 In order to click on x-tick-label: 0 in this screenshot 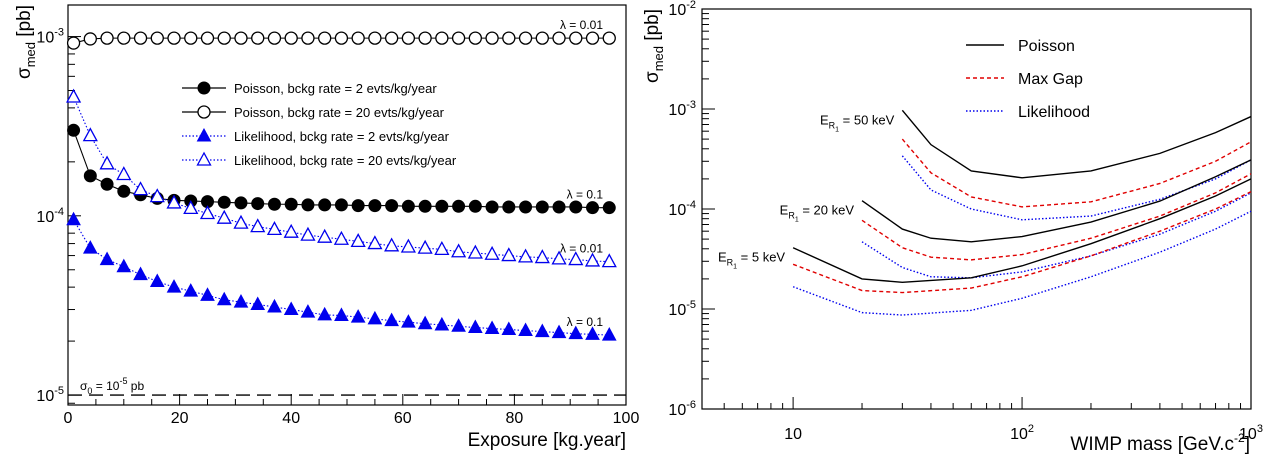, I will do `click(68, 418)`.